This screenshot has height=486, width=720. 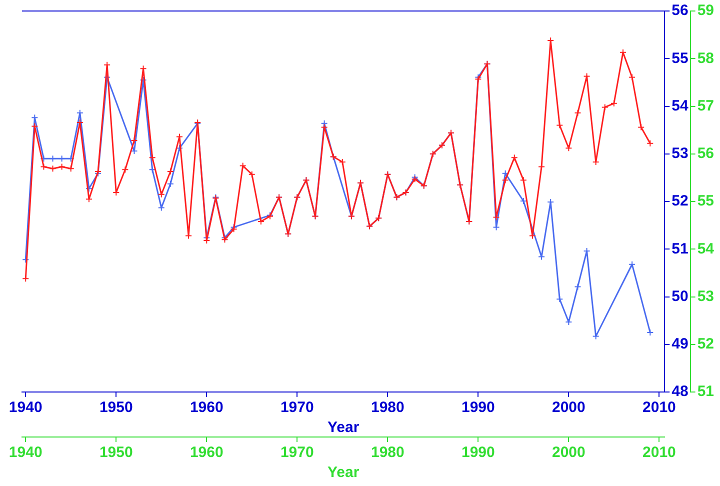 I want to click on x-tick-label: 2000, so click(x=569, y=407).